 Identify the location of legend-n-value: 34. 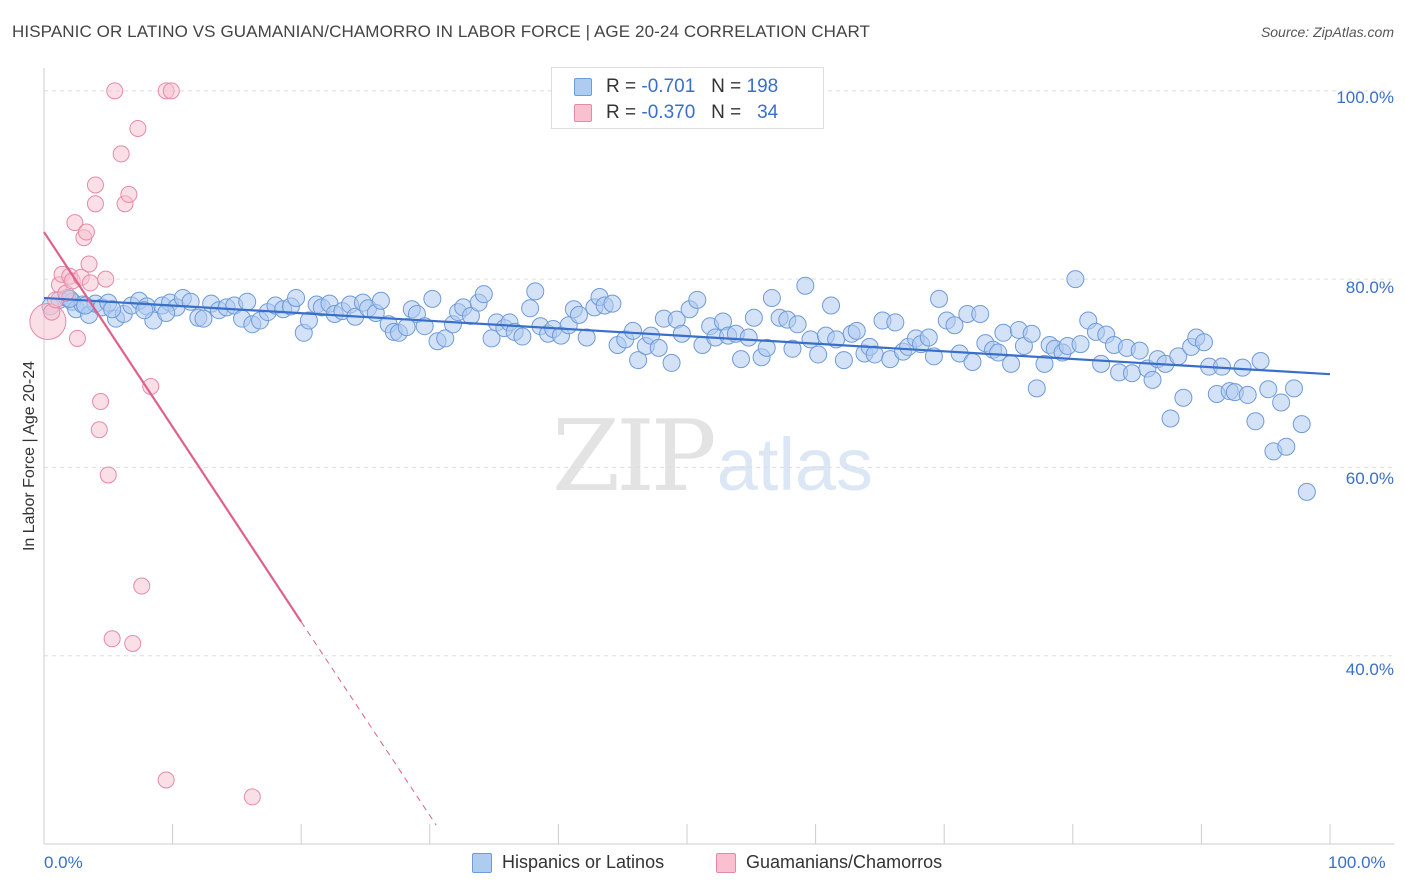
(768, 112).